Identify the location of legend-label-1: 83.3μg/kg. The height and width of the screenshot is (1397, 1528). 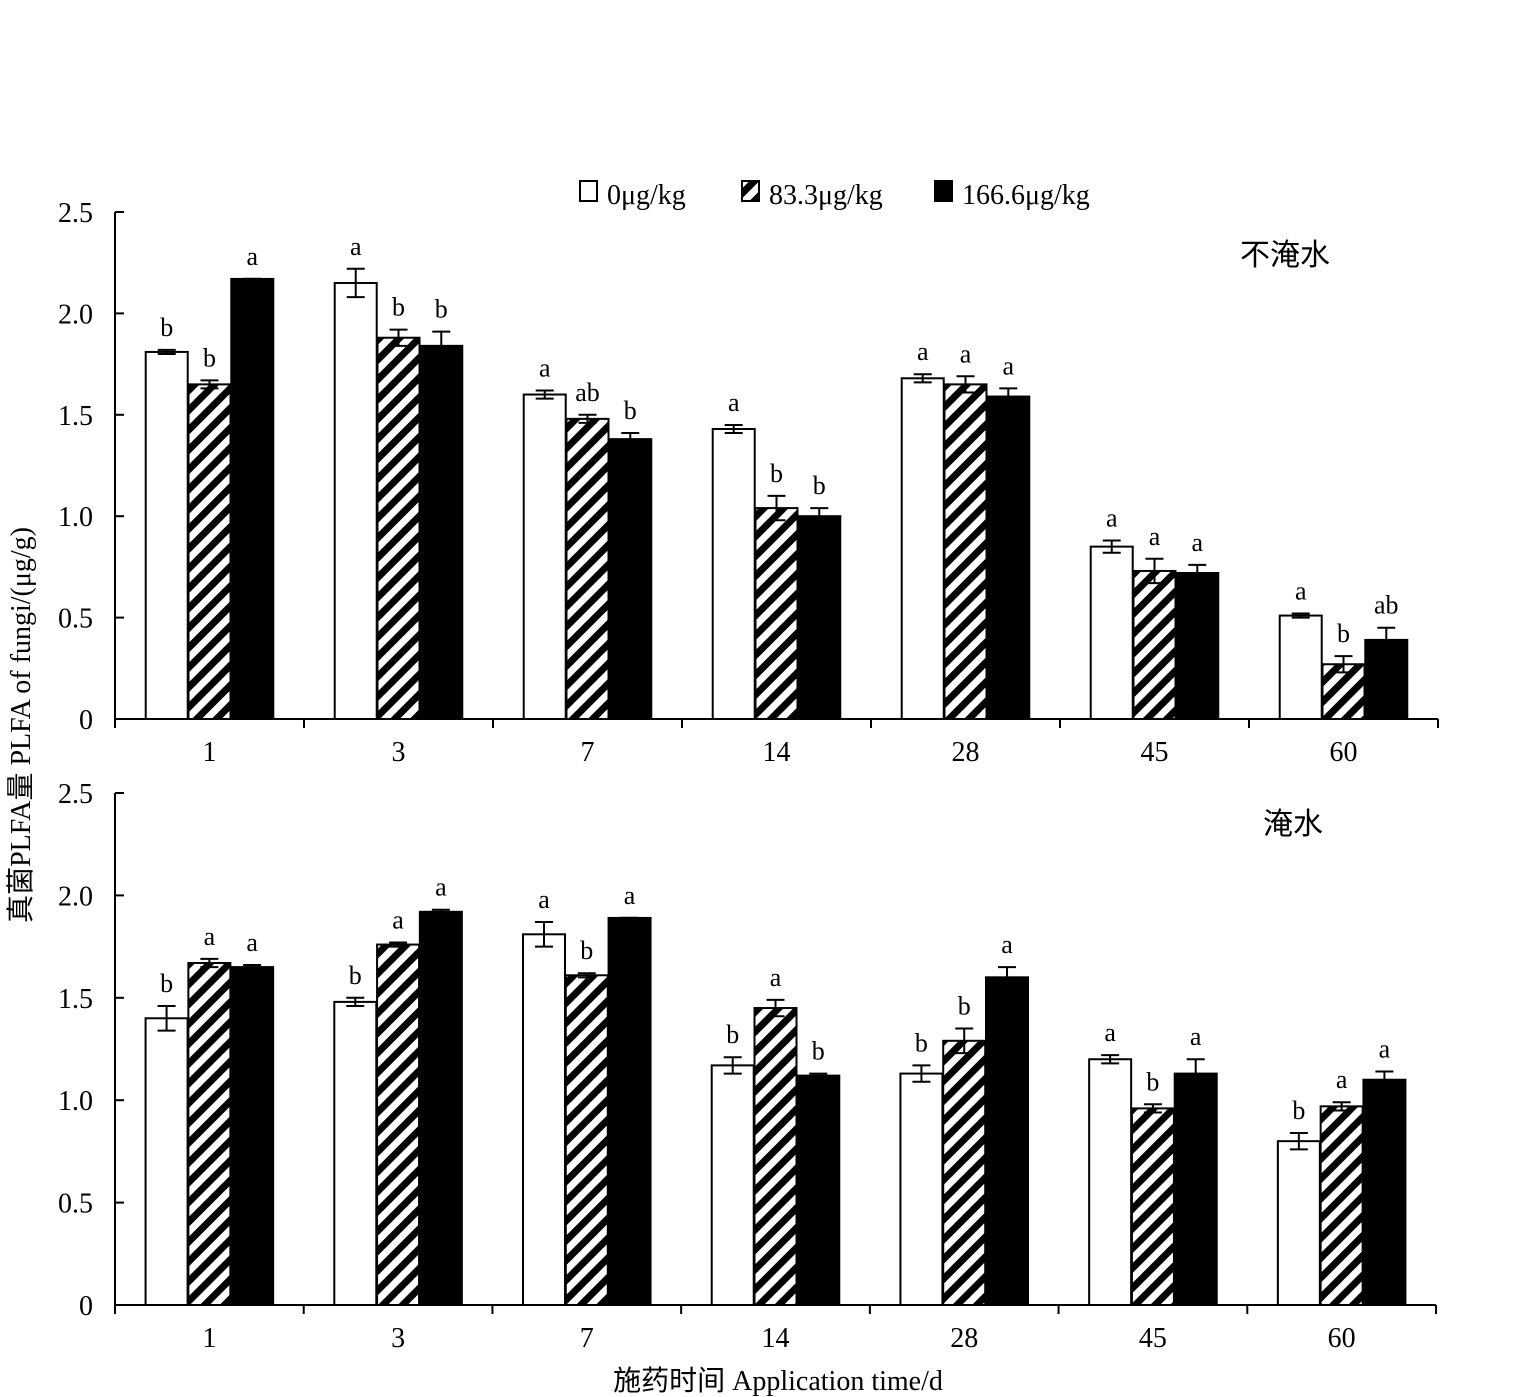
(826, 195).